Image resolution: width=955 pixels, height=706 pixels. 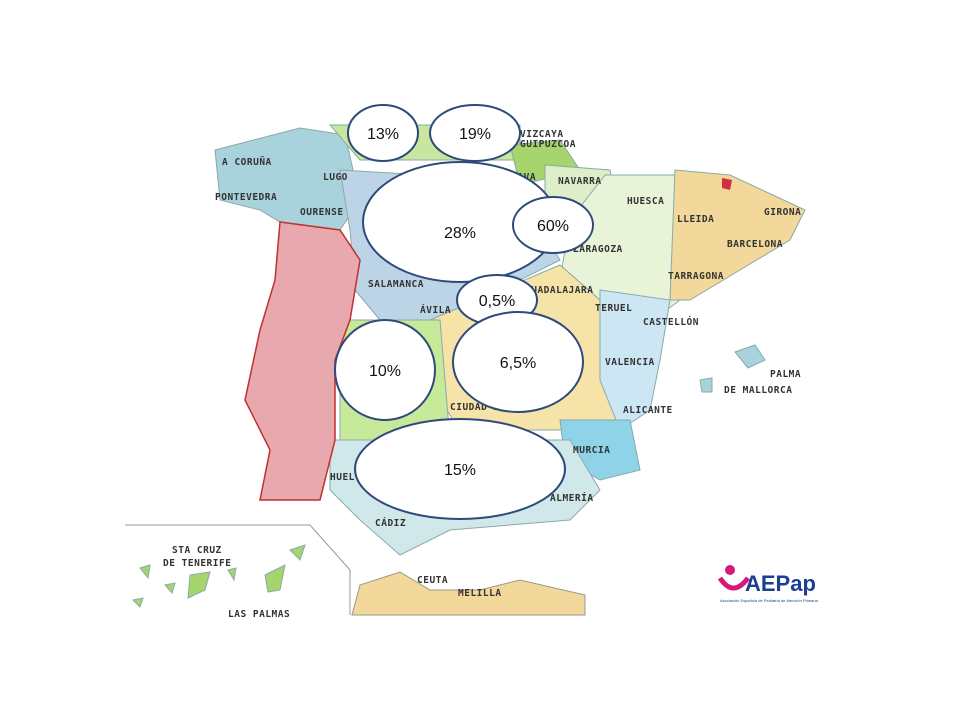 What do you see at coordinates (238, 569) in the screenshot?
I see `inset-frame` at bounding box center [238, 569].